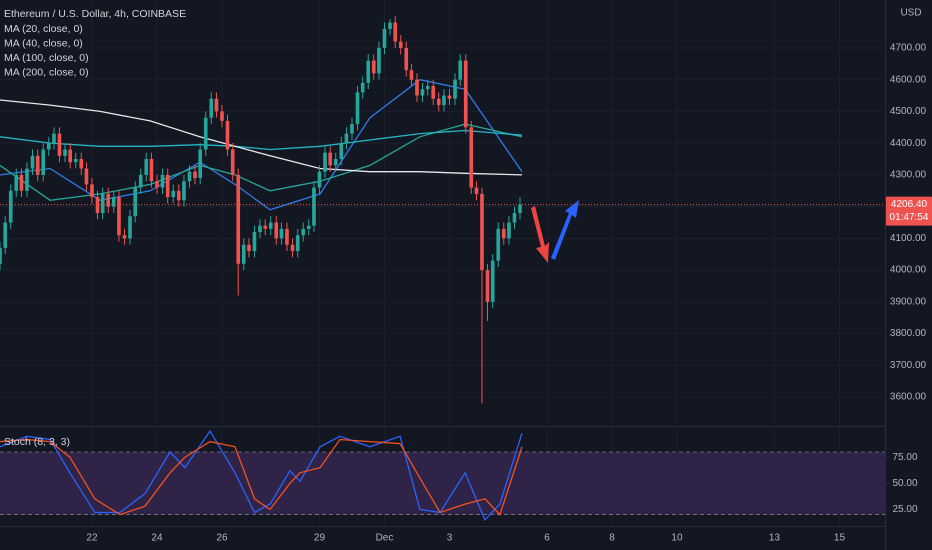 The image size is (932, 550). I want to click on last-price-box, so click(909, 211).